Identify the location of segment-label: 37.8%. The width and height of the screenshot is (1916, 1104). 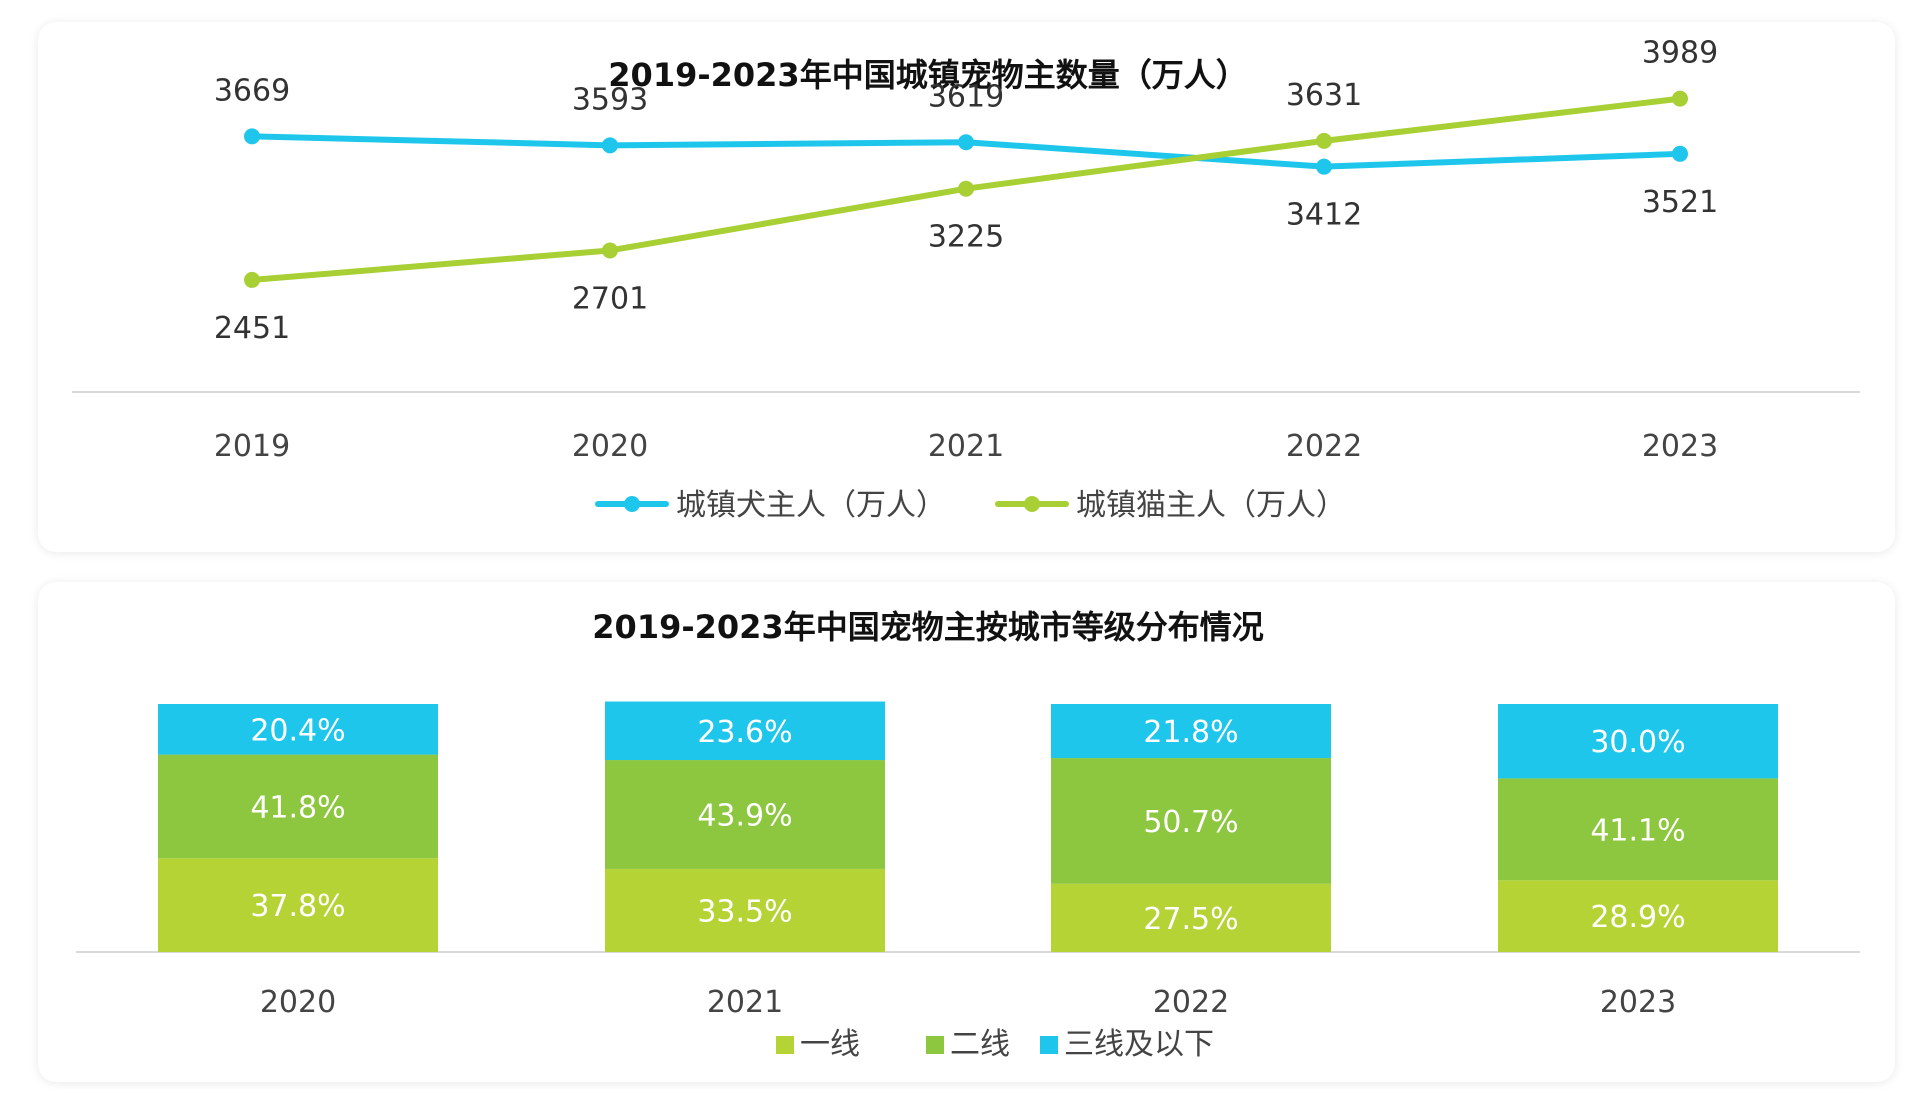
(297, 906).